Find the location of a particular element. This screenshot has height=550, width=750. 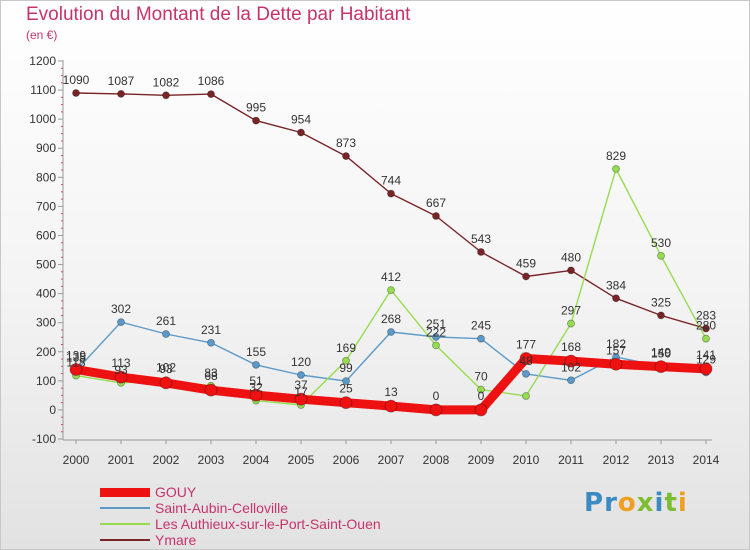

x-tick-label: 2003 is located at coordinates (211, 460).